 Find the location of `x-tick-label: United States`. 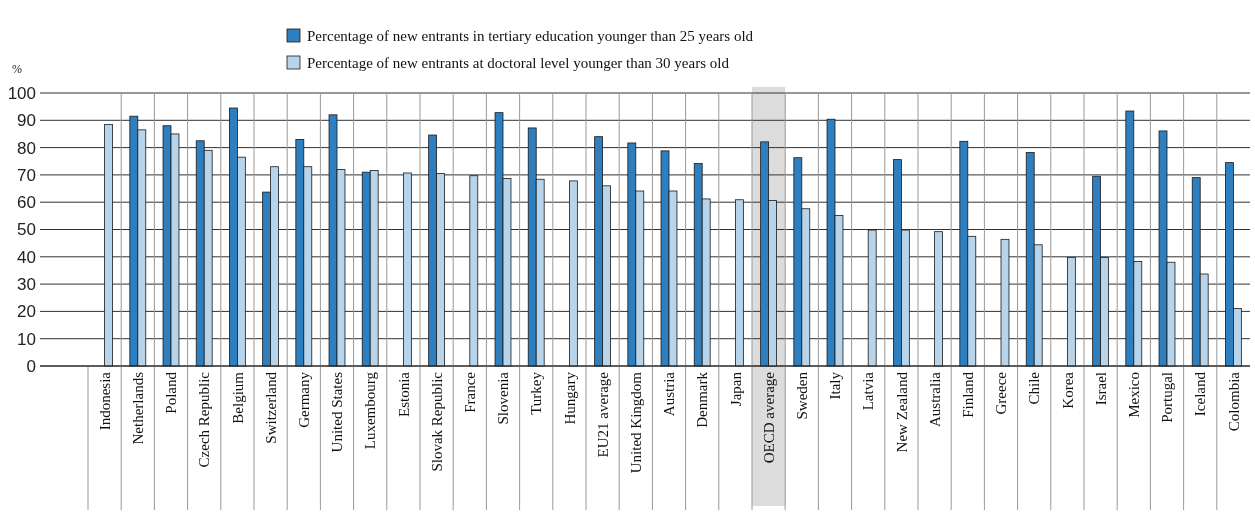

x-tick-label: United States is located at coordinates (337, 412).